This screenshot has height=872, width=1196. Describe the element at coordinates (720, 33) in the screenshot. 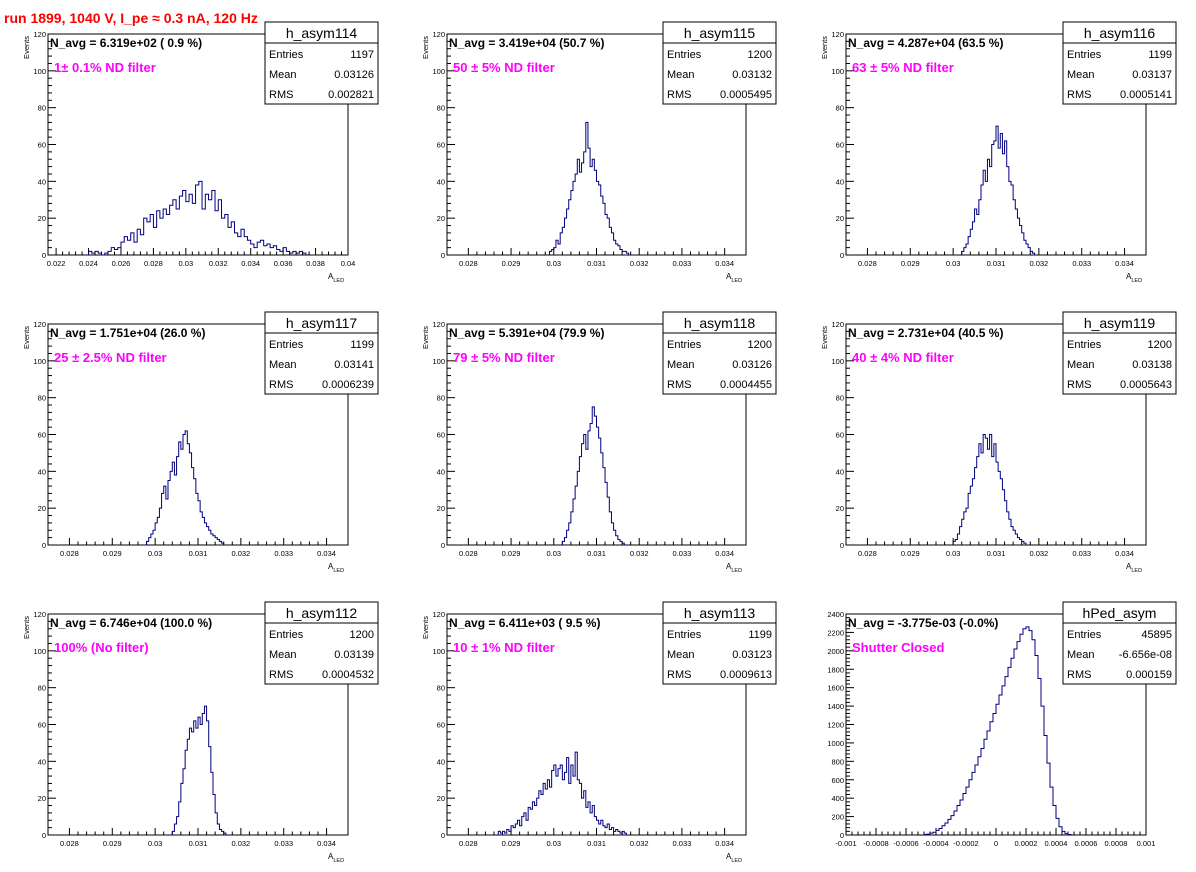

I see `histogram-name: h_asym115` at that location.